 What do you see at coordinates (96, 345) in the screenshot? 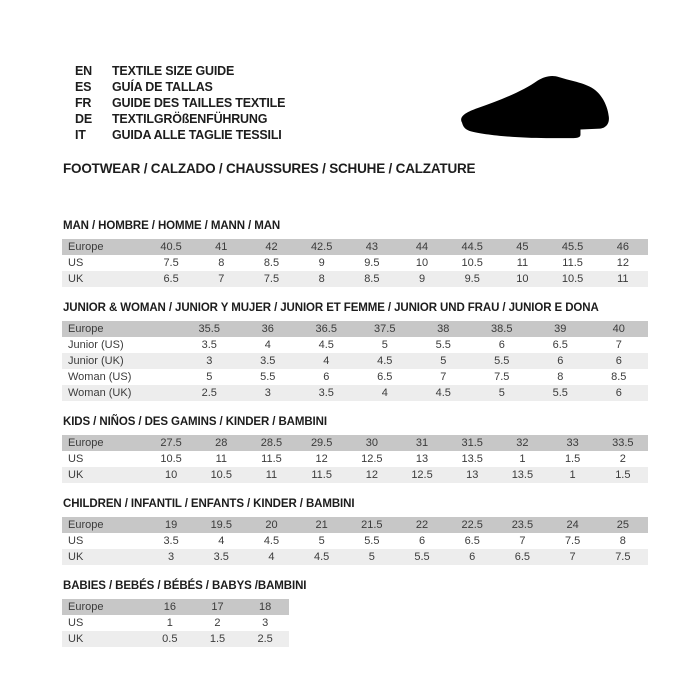
I see `row-label: Junior (US)` at bounding box center [96, 345].